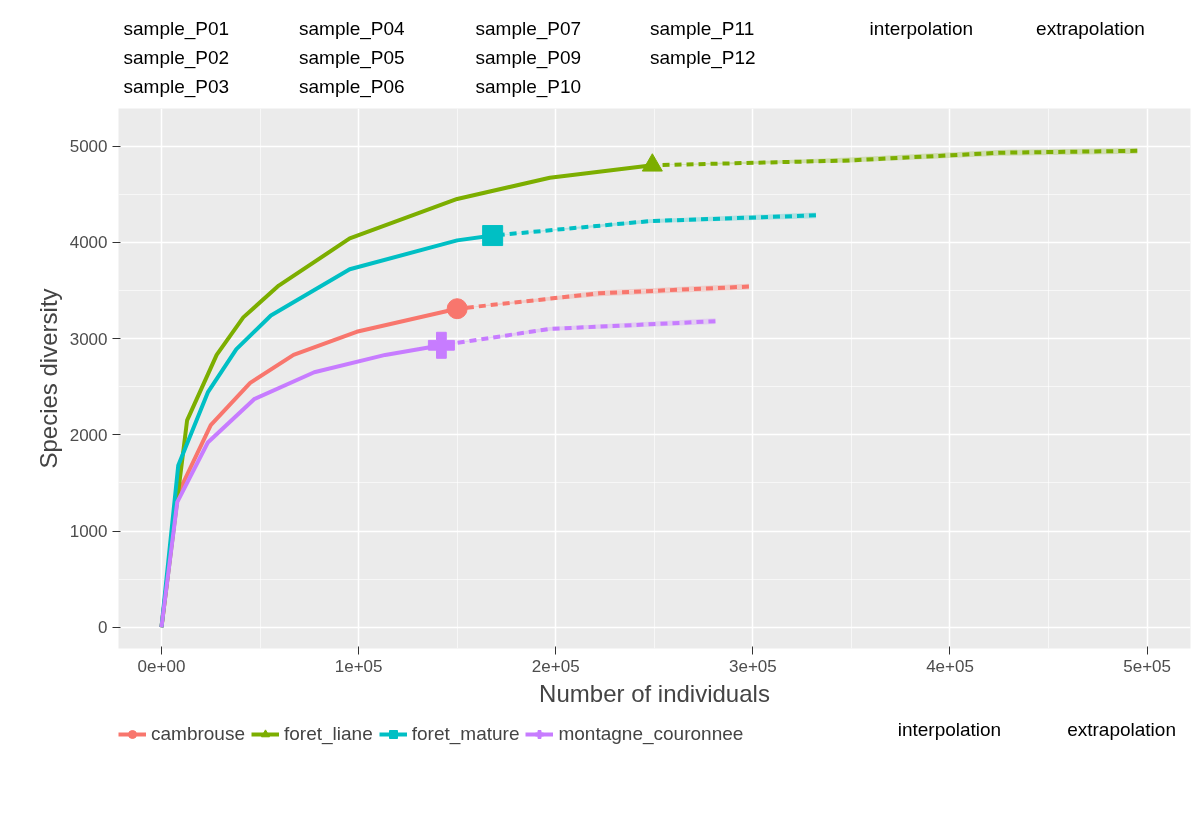 This screenshot has height=814, width=1197. What do you see at coordinates (555, 666) in the screenshot?
I see `x-tick-label: 2e+05` at bounding box center [555, 666].